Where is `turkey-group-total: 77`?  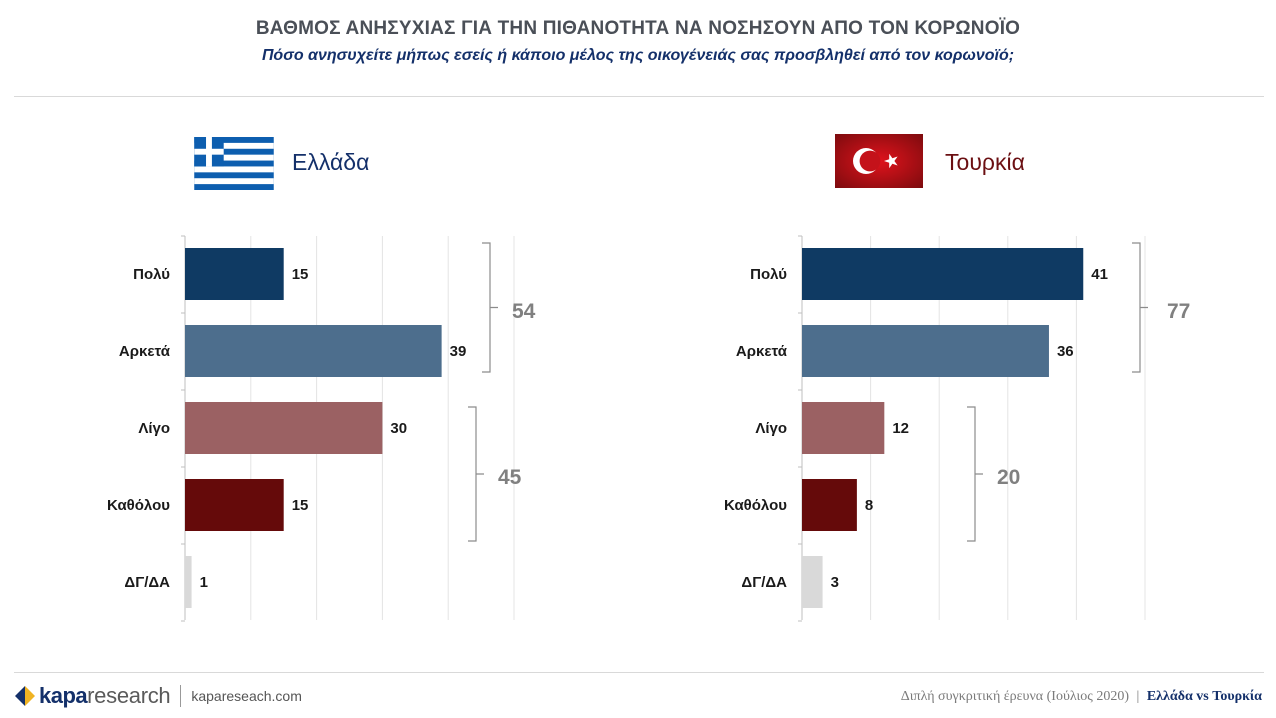
turkey-group-total: 77 is located at coordinates (1178, 311).